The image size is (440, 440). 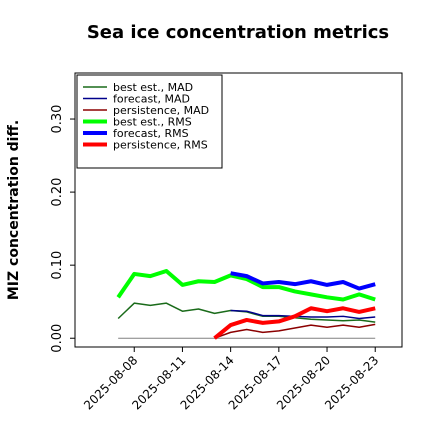 I want to click on y-tick-label: 0.30, so click(x=57, y=119).